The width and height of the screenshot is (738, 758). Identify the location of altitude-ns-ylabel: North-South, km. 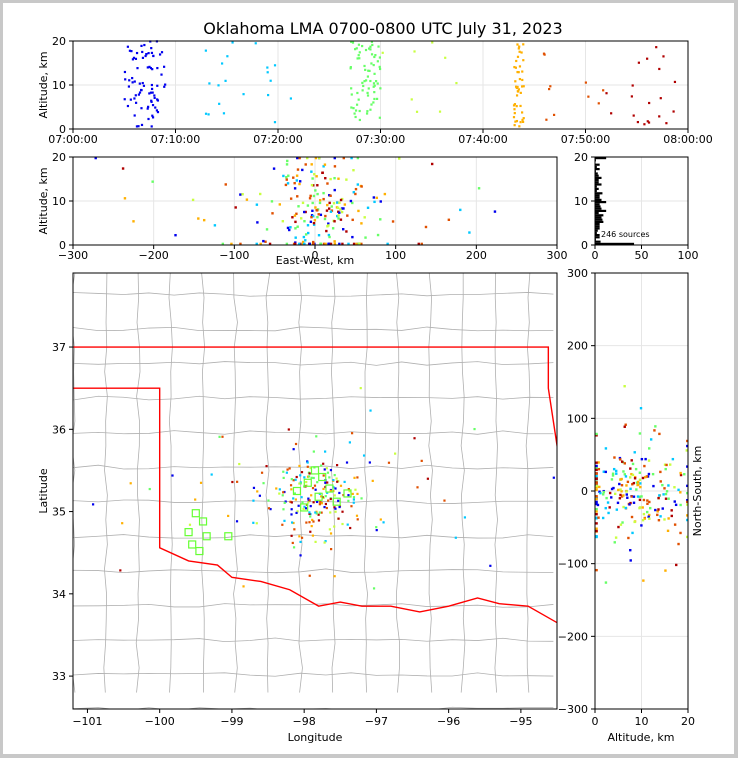
(697, 491).